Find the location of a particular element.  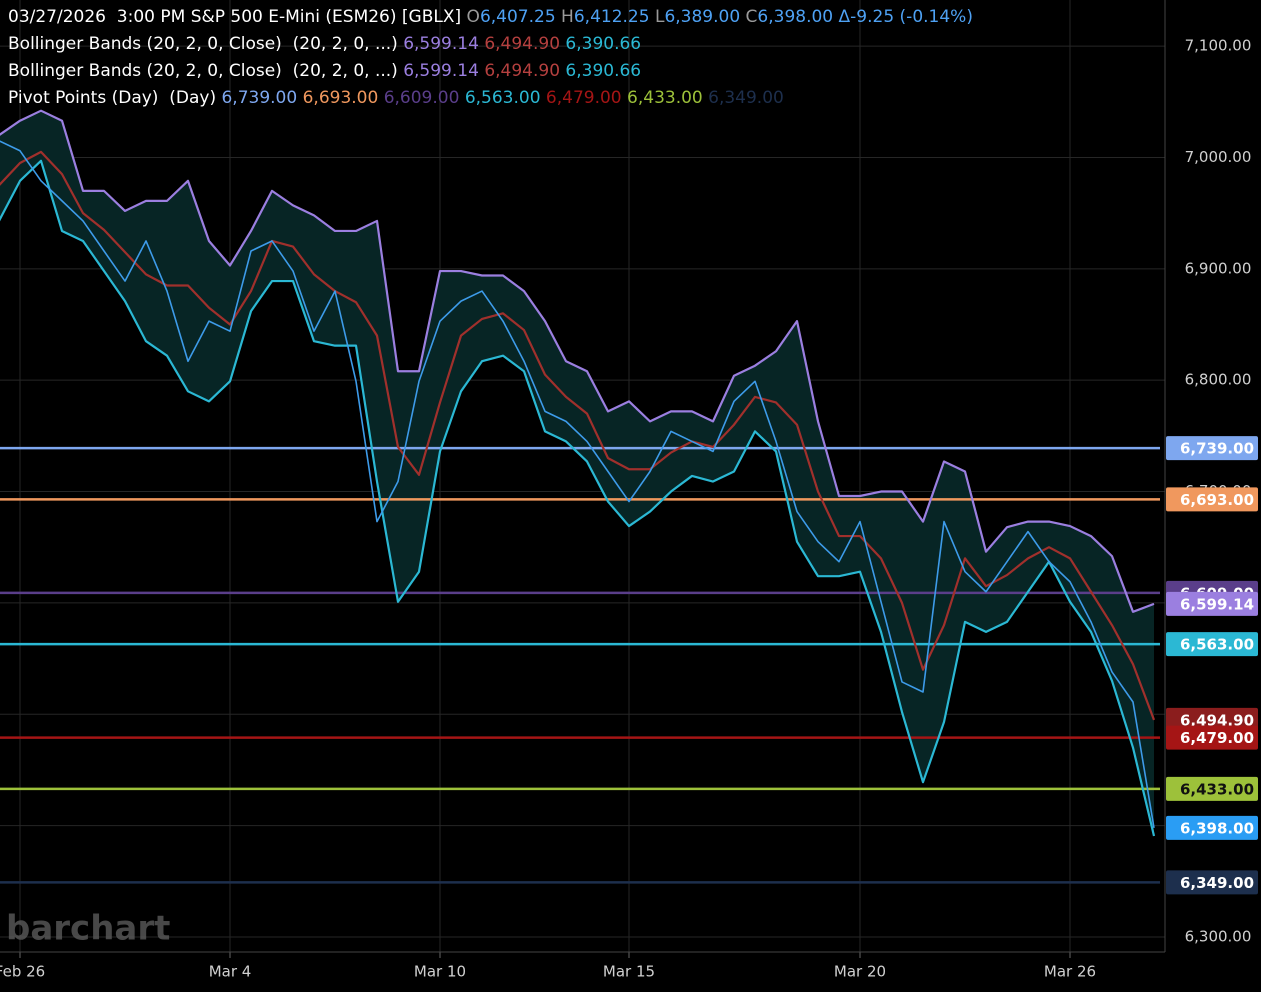

quote-key: C is located at coordinates (751, 17).